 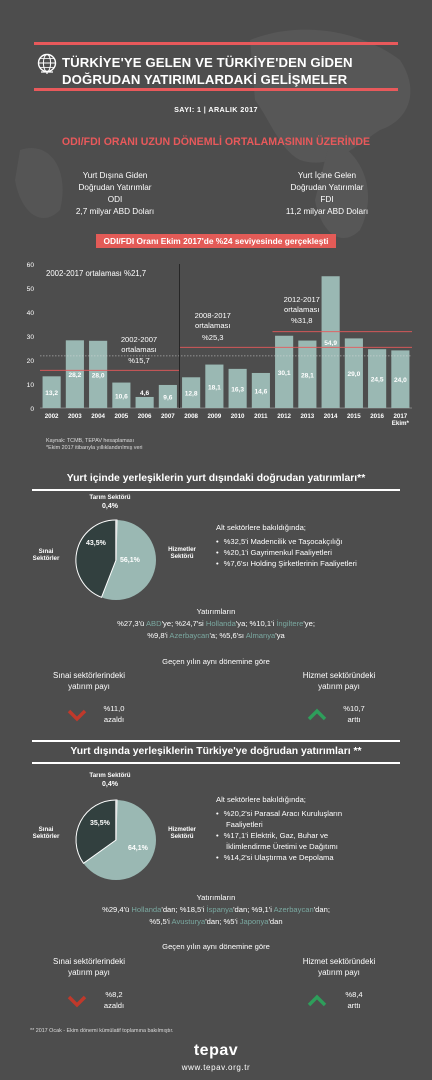 I want to click on pie2-industry-label-1: Sınai, so click(x=46, y=829).